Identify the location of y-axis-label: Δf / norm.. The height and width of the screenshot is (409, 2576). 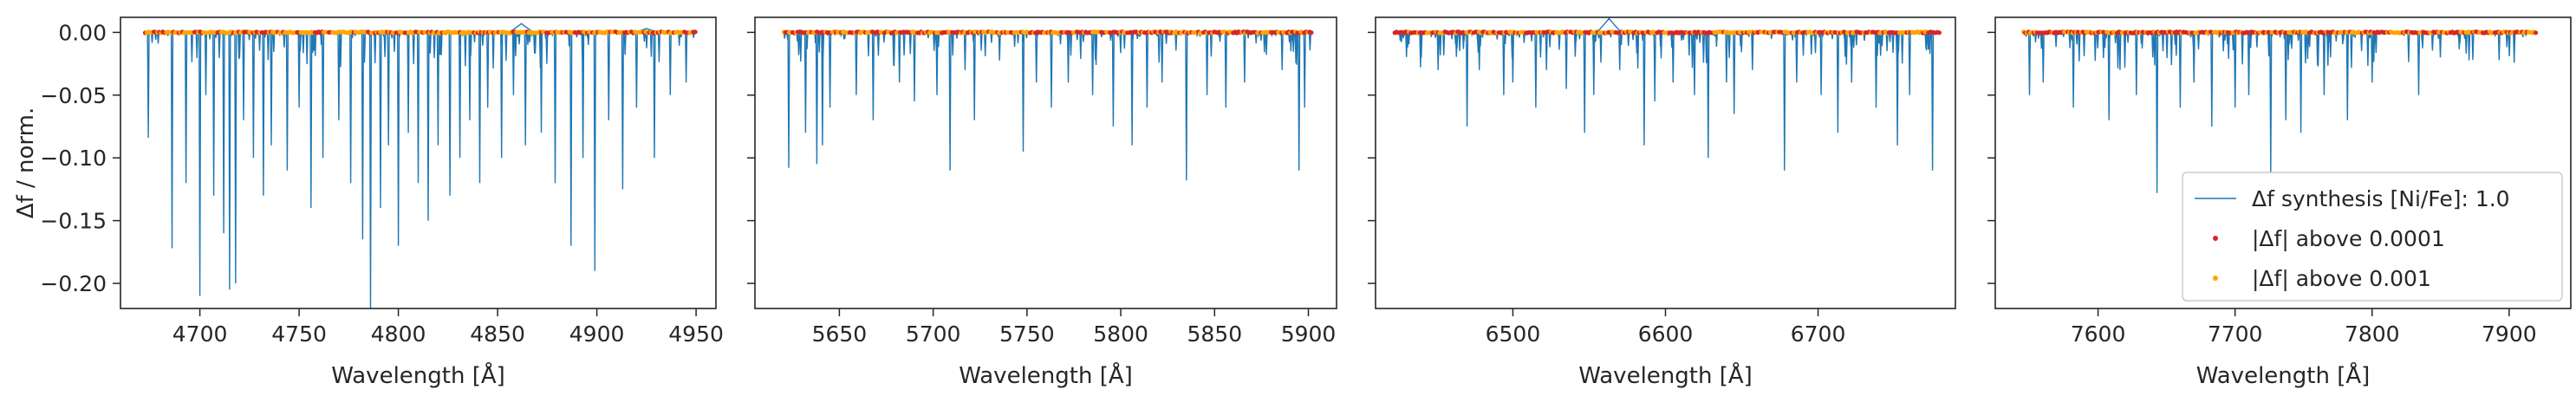
(26, 162).